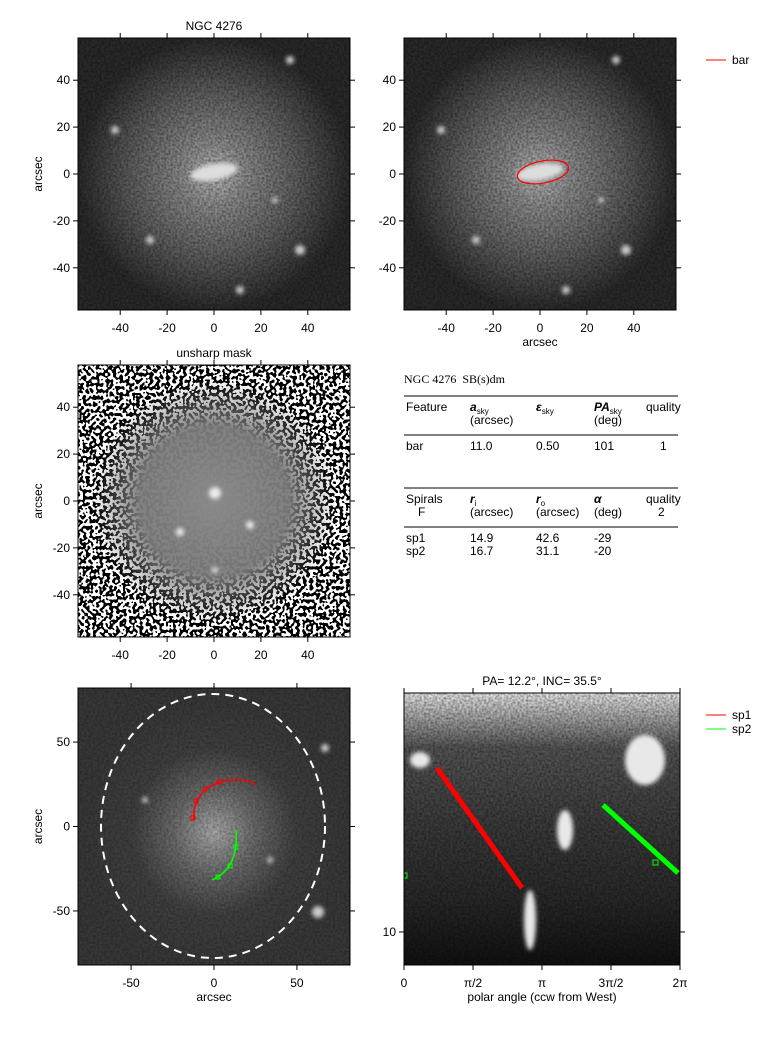 The height and width of the screenshot is (1039, 779). What do you see at coordinates (541, 997) in the screenshot?
I see `x-axis-label: polar angle (ccw from West)` at bounding box center [541, 997].